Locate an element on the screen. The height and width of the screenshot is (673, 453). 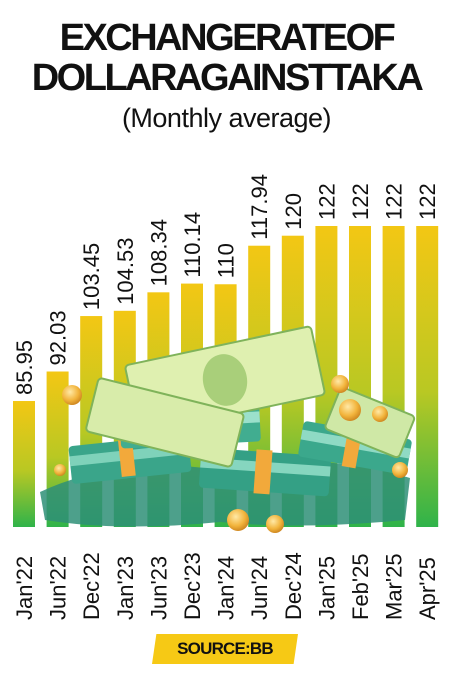
category-label: Dec'23 is located at coordinates (192, 586).